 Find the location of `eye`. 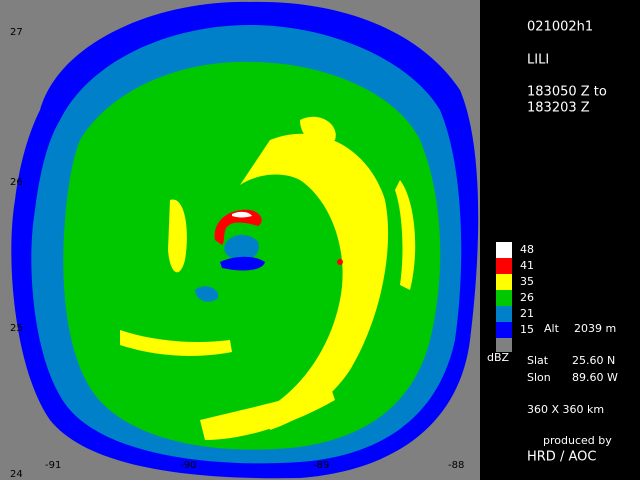

eye is located at coordinates (241, 247).